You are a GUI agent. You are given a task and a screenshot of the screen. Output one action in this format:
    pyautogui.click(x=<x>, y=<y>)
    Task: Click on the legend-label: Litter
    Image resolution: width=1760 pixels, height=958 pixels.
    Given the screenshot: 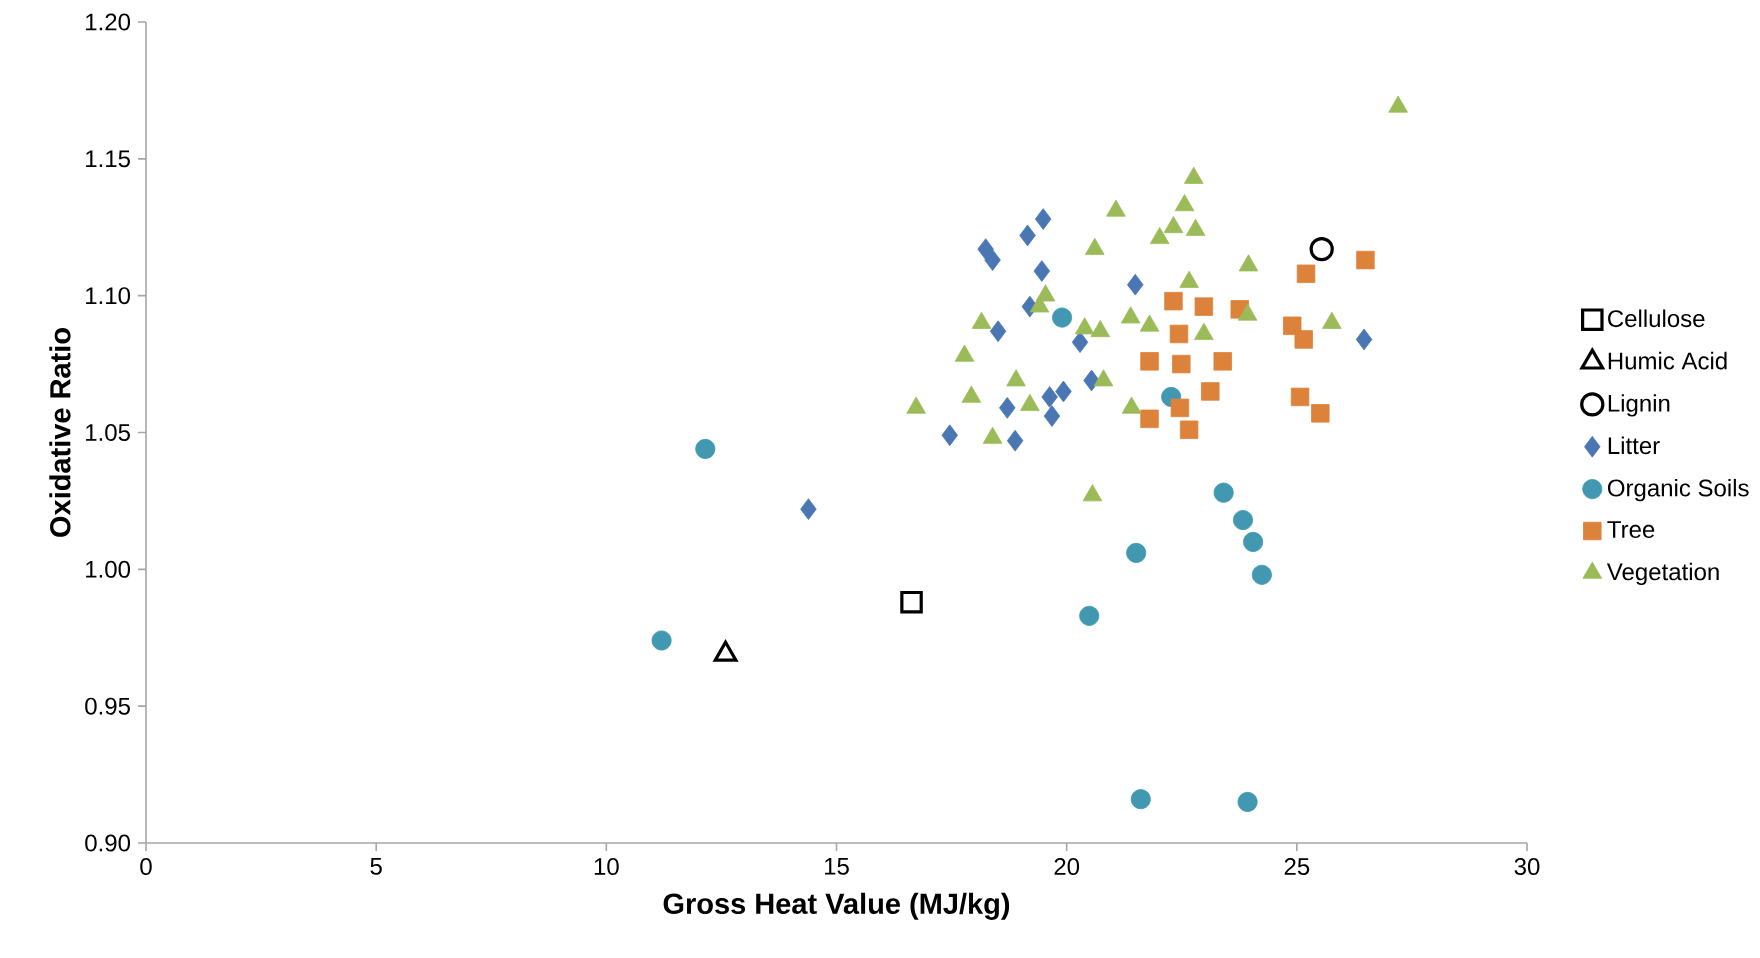 What is the action you would take?
    pyautogui.click(x=1634, y=445)
    